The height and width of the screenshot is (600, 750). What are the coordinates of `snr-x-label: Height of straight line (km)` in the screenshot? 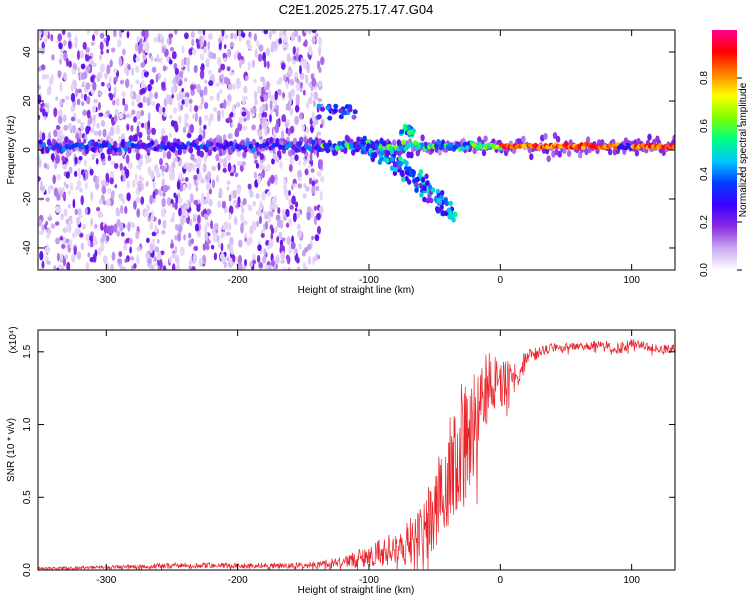 It's located at (356, 590).